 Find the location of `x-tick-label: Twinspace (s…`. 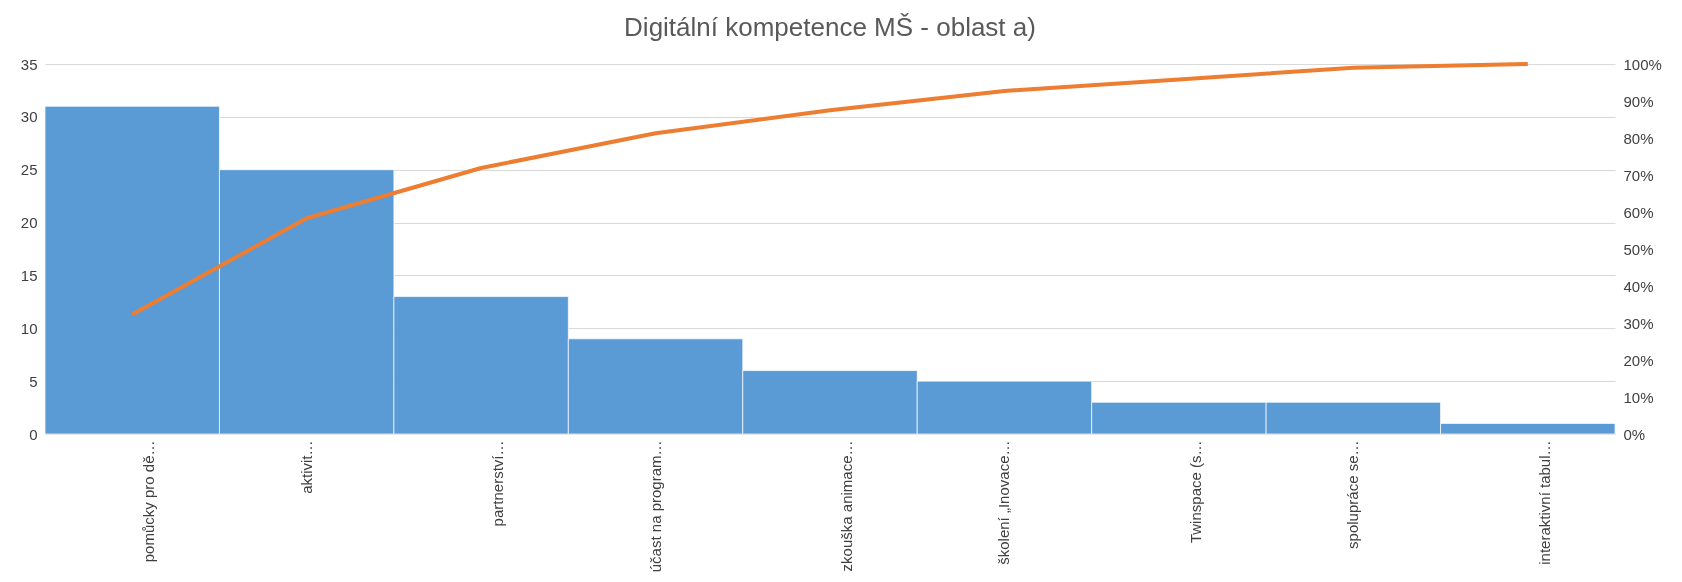

x-tick-label: Twinspace (s… is located at coordinates (1195, 492).